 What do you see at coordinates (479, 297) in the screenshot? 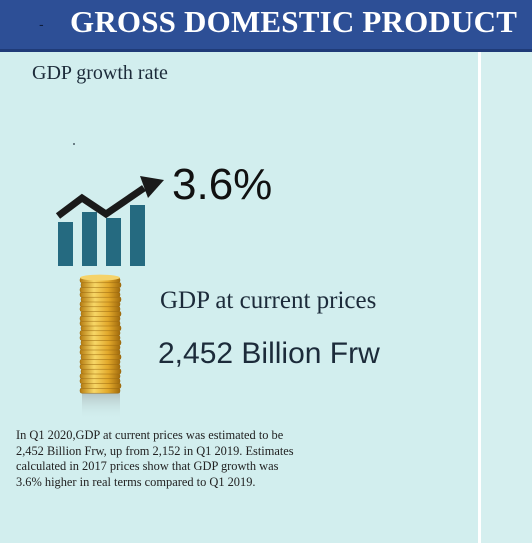
I see `panel-divider` at bounding box center [479, 297].